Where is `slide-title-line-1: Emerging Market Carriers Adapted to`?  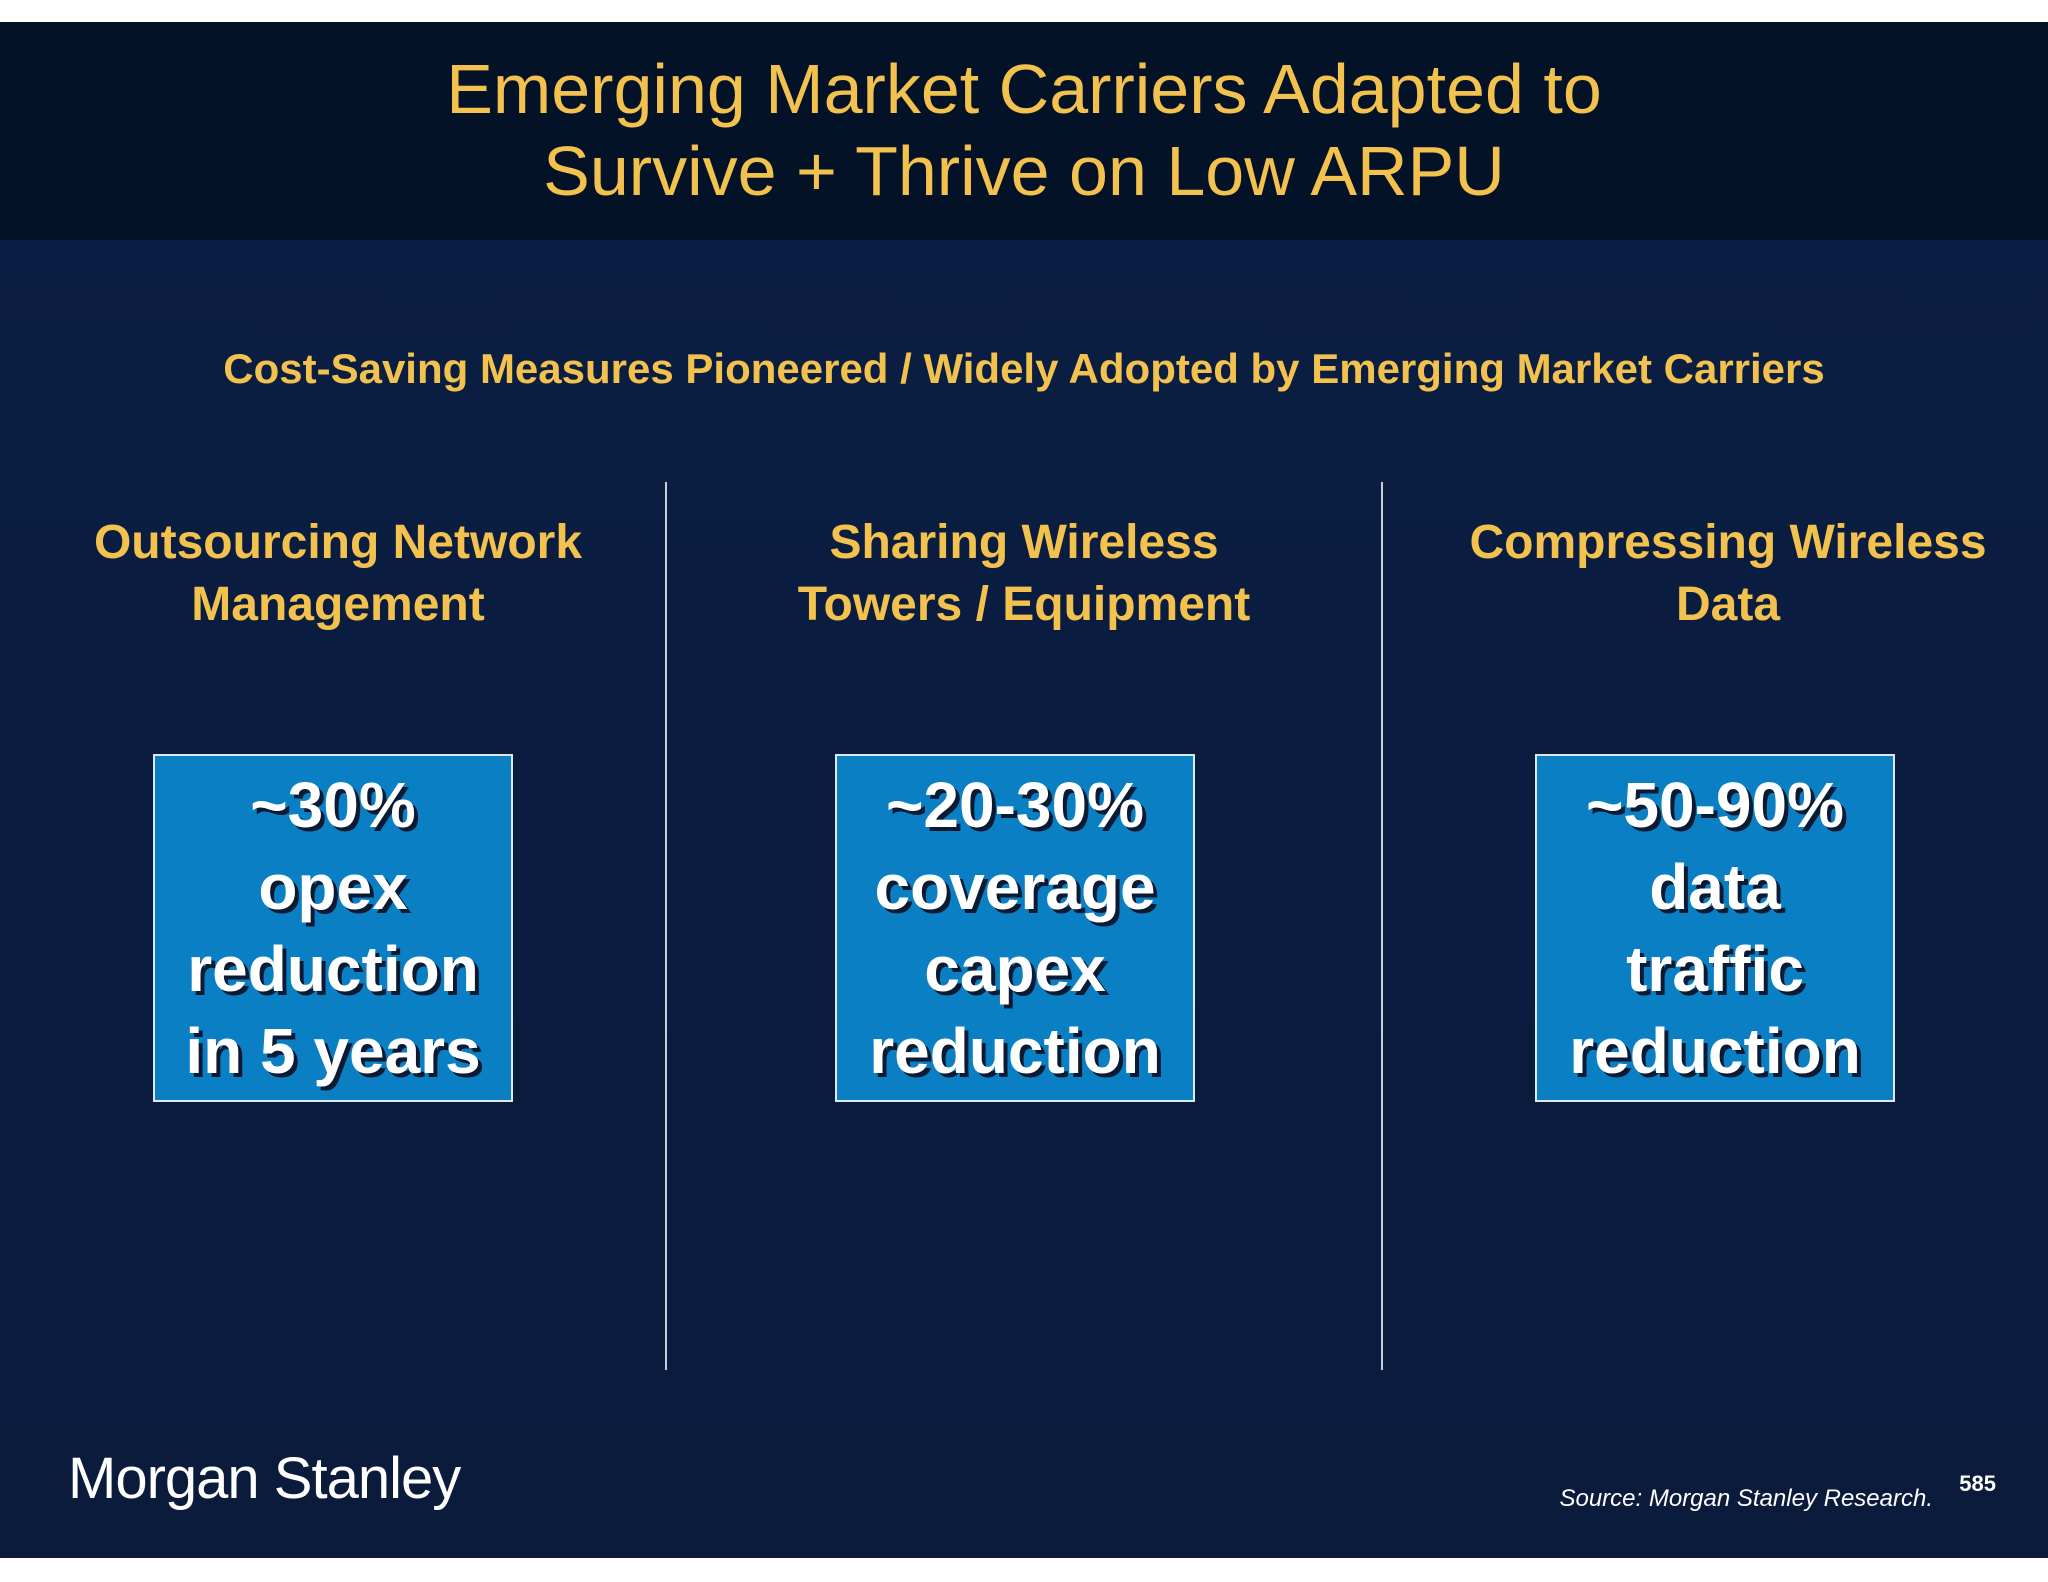
slide-title-line-1: Emerging Market Carriers Adapted to is located at coordinates (1024, 89).